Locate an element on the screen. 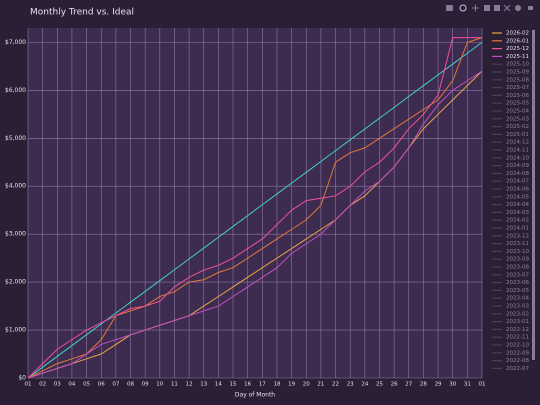  legend-label: 2023-03 is located at coordinates (517, 307).